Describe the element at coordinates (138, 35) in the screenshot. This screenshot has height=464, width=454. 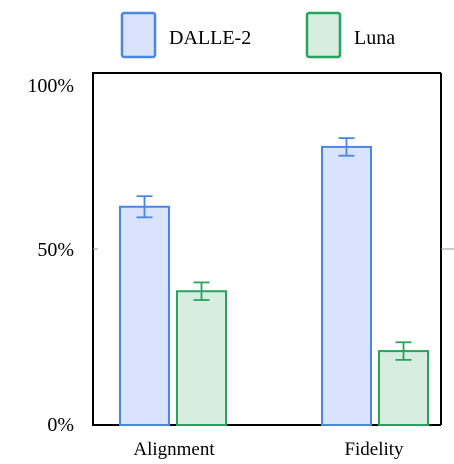
I see `legend-swatch-dalle2` at that location.